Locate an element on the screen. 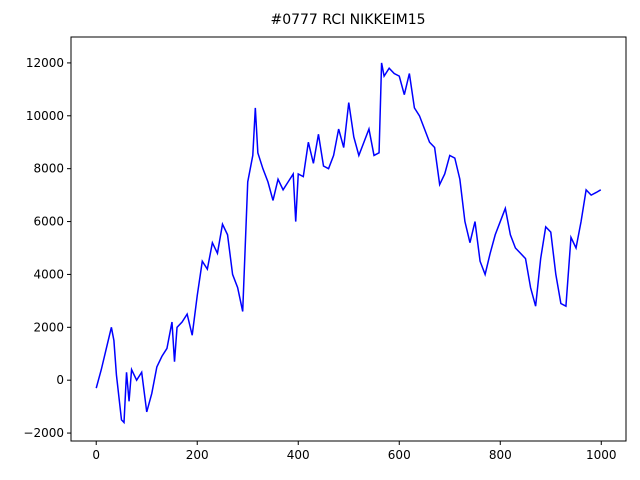 Image resolution: width=640 pixels, height=480 pixels. y-tick-label: 12000 is located at coordinates (45, 63).